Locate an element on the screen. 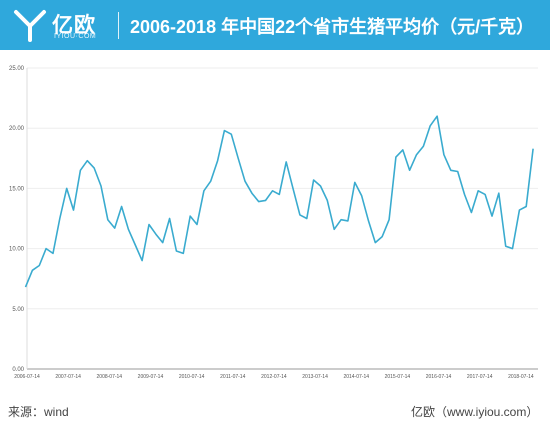 The height and width of the screenshot is (431, 550). x-tick-label: 2006-07-14 is located at coordinates (27, 377).